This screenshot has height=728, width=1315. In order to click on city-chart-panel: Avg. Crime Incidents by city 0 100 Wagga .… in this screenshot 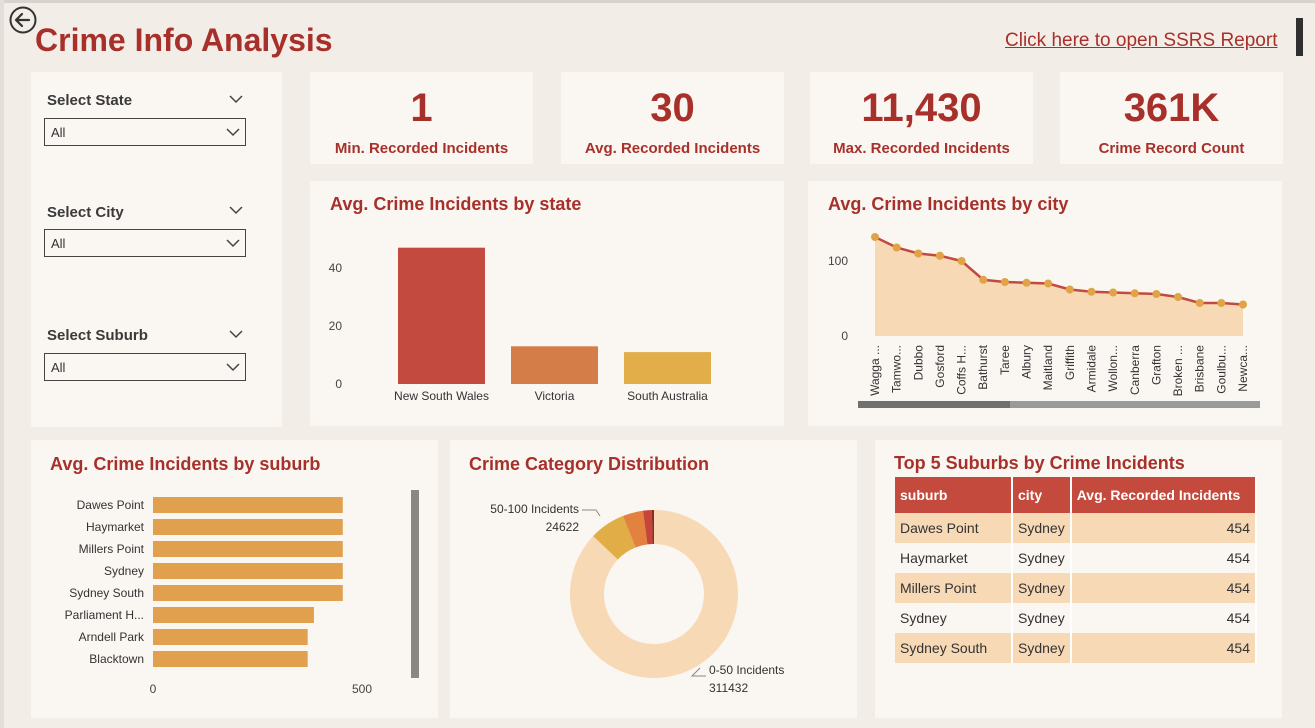, I will do `click(1045, 303)`.